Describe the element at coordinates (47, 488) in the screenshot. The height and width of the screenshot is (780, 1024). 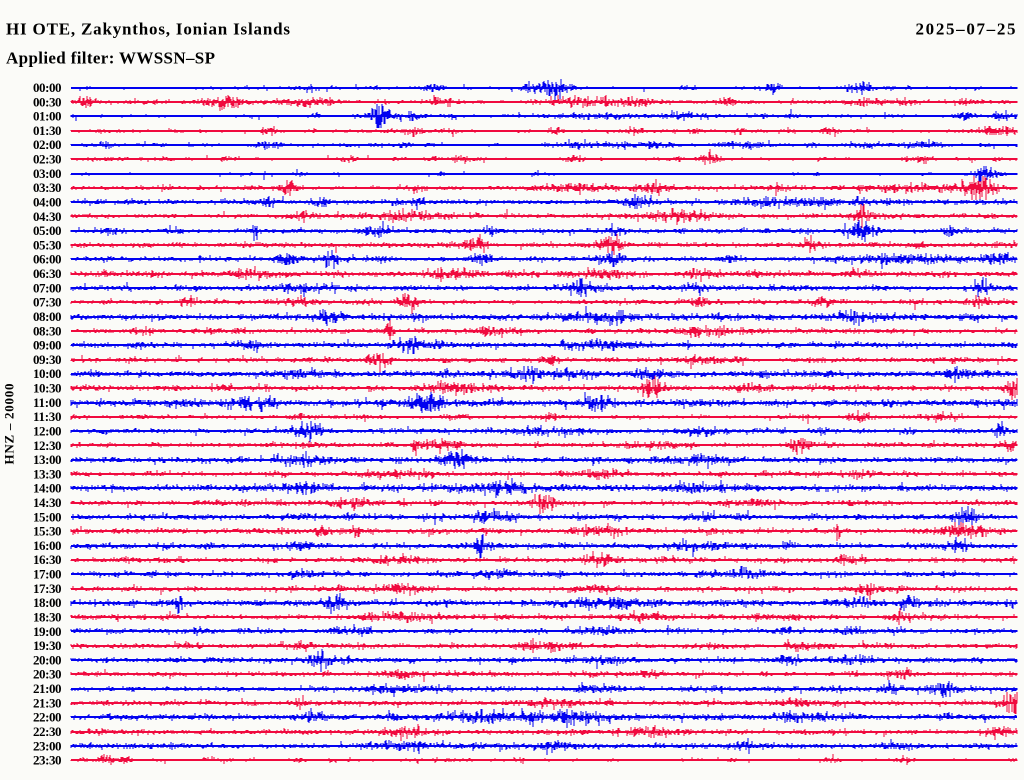
I see `svg-text: 14:00` at that location.